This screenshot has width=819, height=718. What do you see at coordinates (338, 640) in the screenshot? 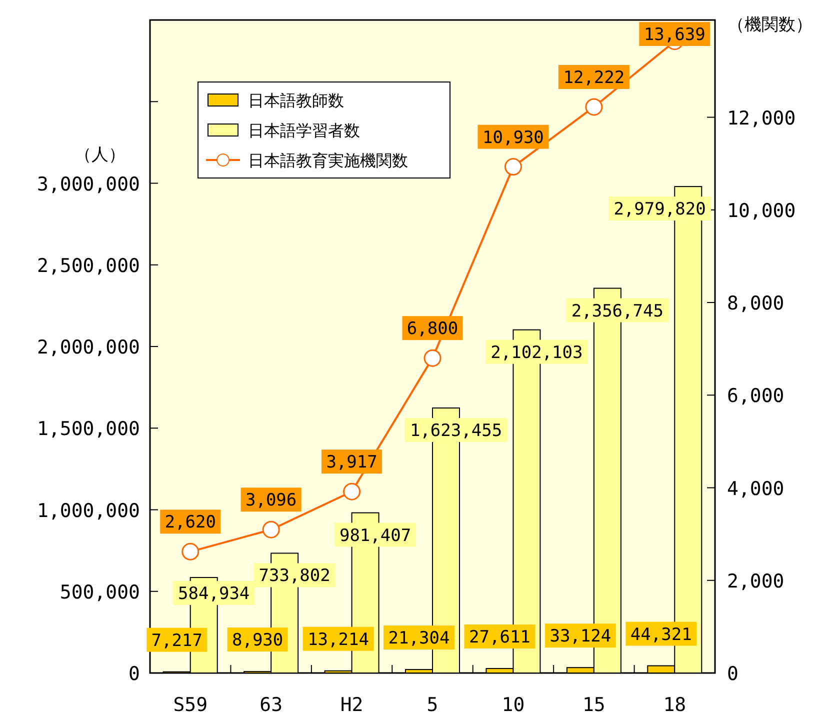
I see `data-label: 13,214` at bounding box center [338, 640].